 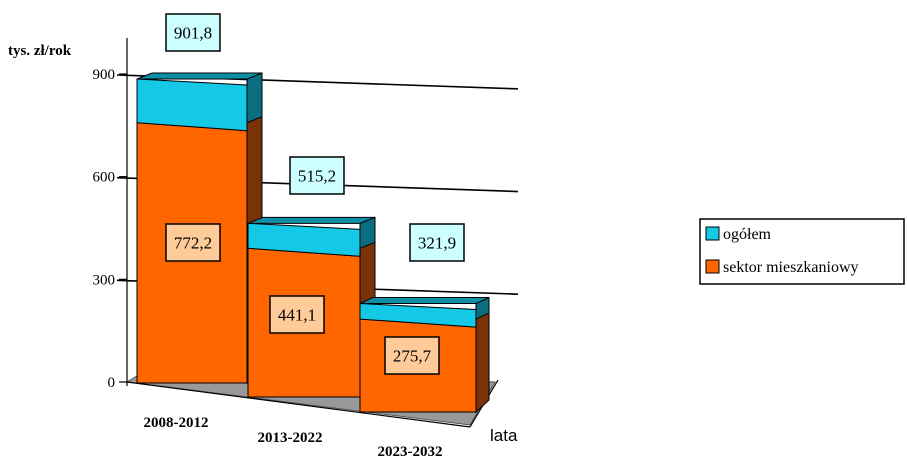 I want to click on data-label-ogolem: 515,2, so click(x=317, y=176).